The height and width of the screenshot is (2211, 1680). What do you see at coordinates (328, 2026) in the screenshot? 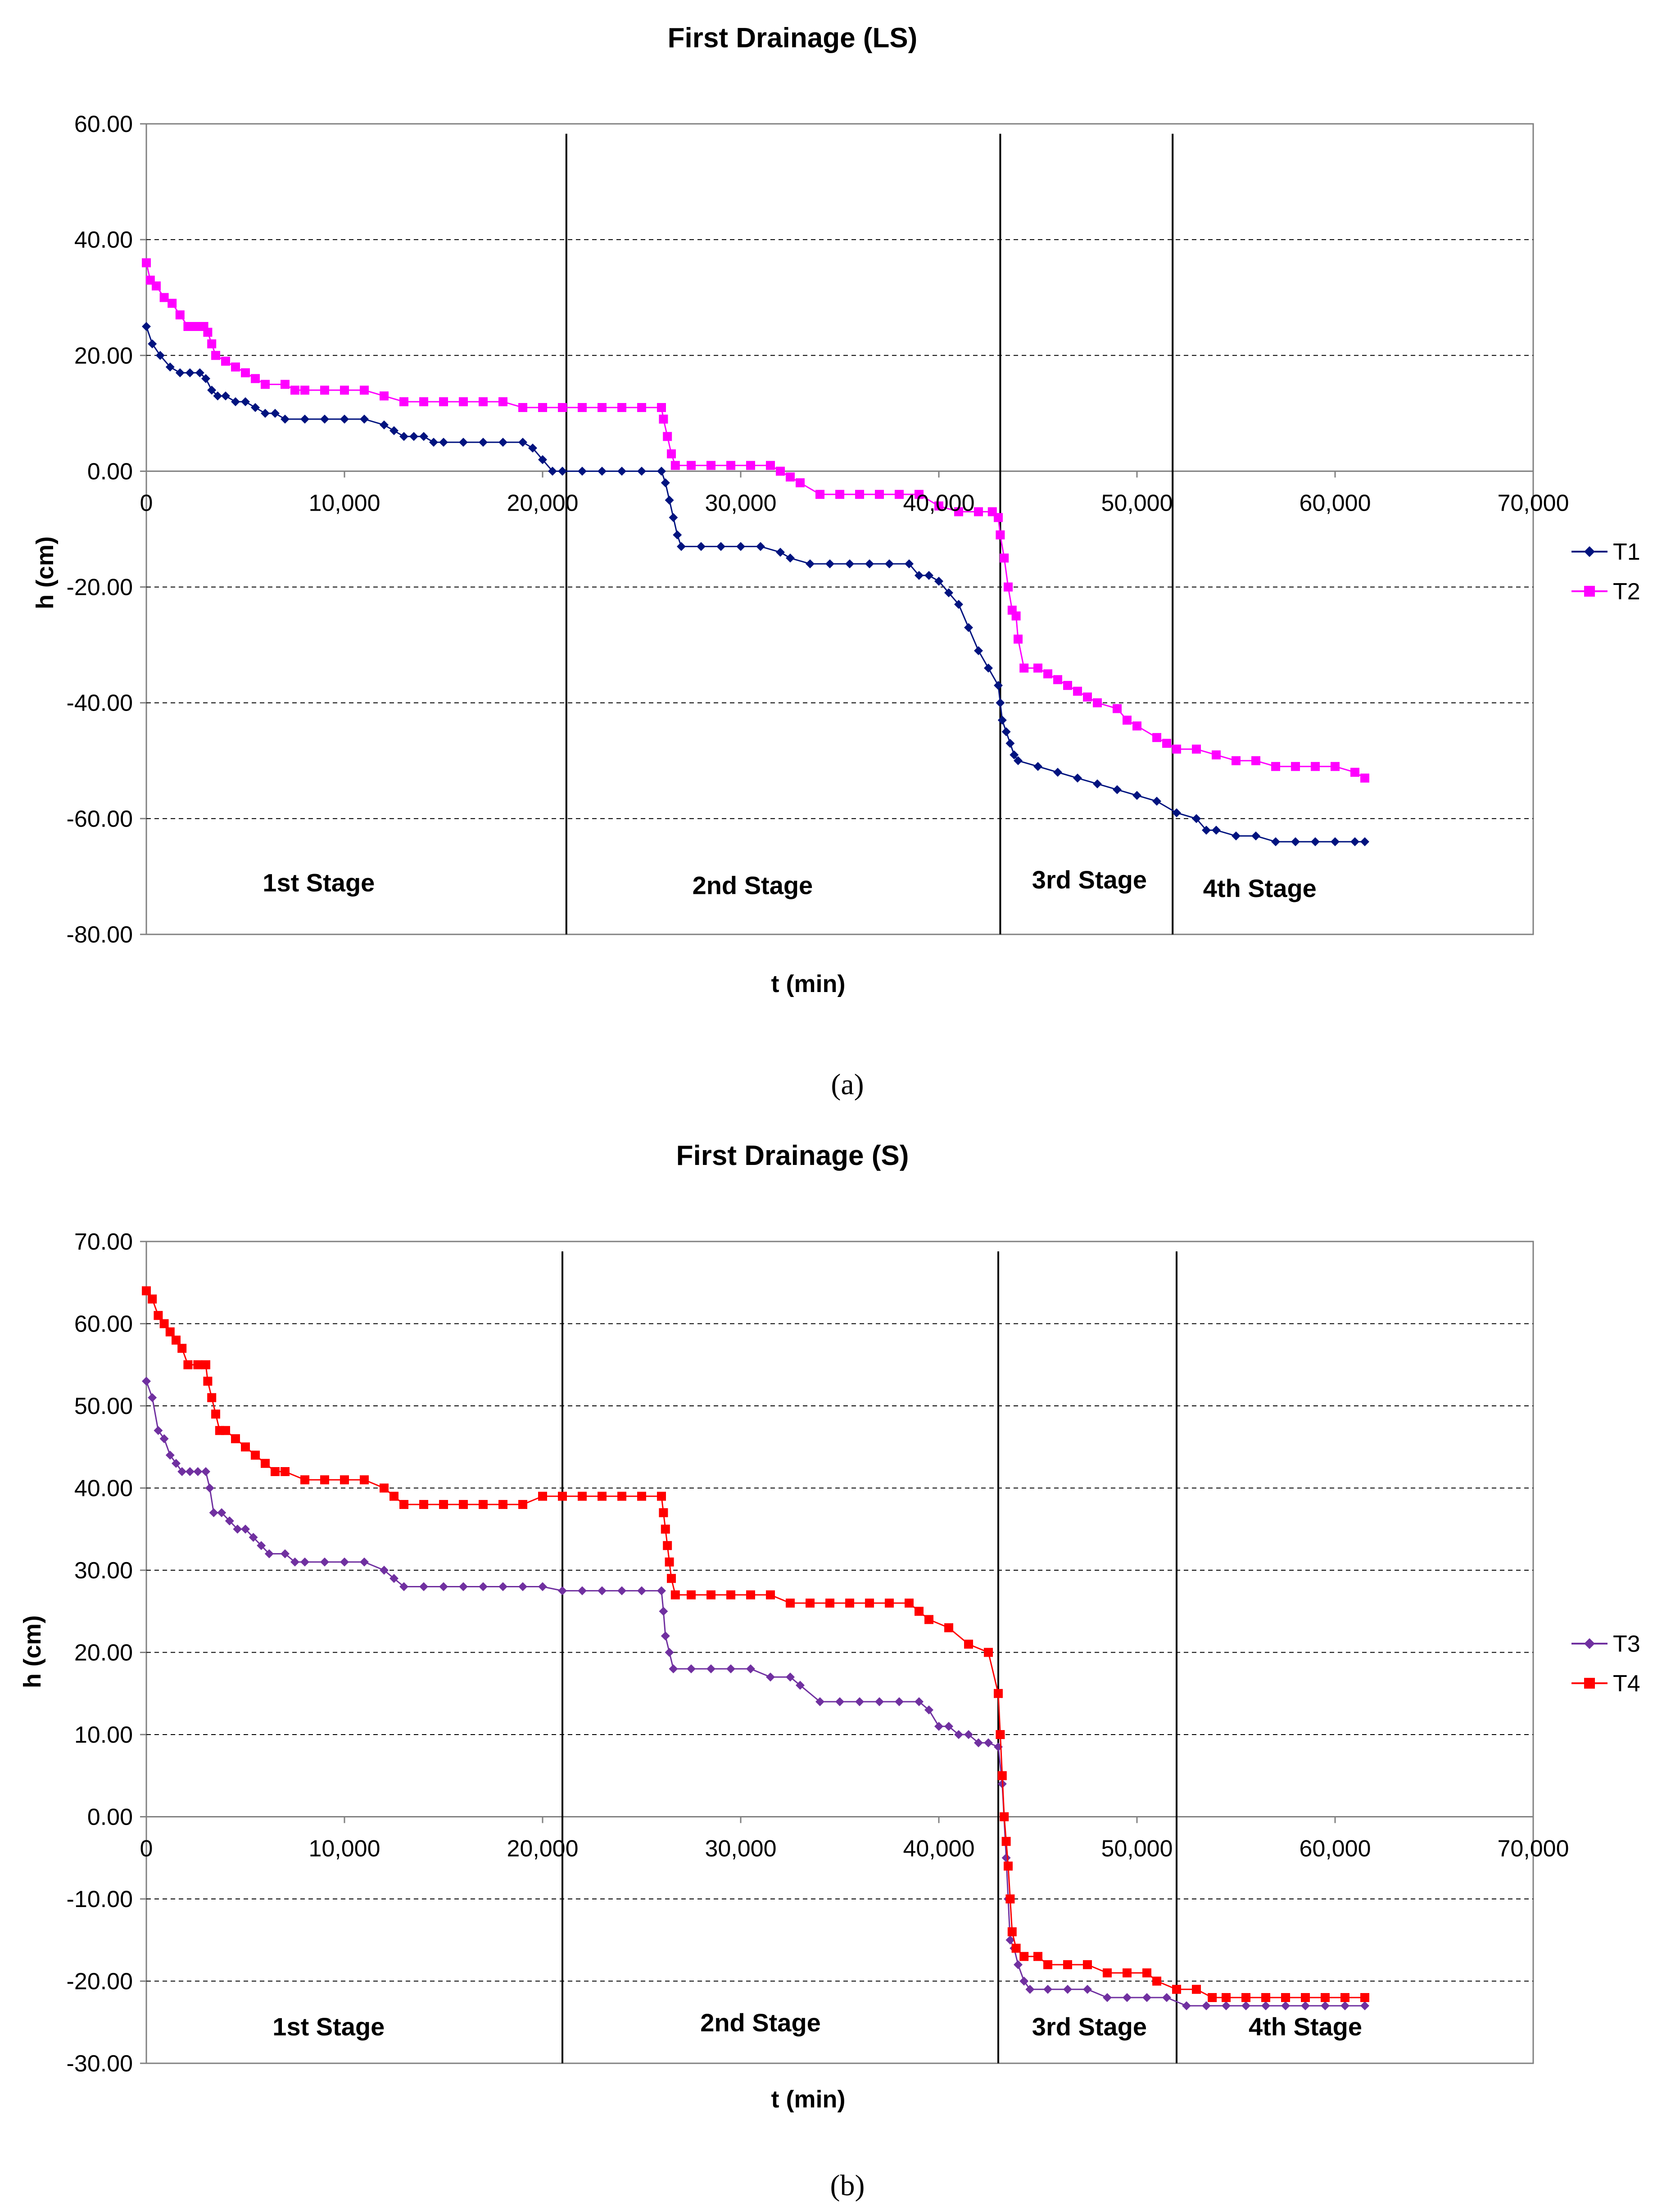
I see `chart-b-stage-label-1: 1st Stage` at bounding box center [328, 2026].